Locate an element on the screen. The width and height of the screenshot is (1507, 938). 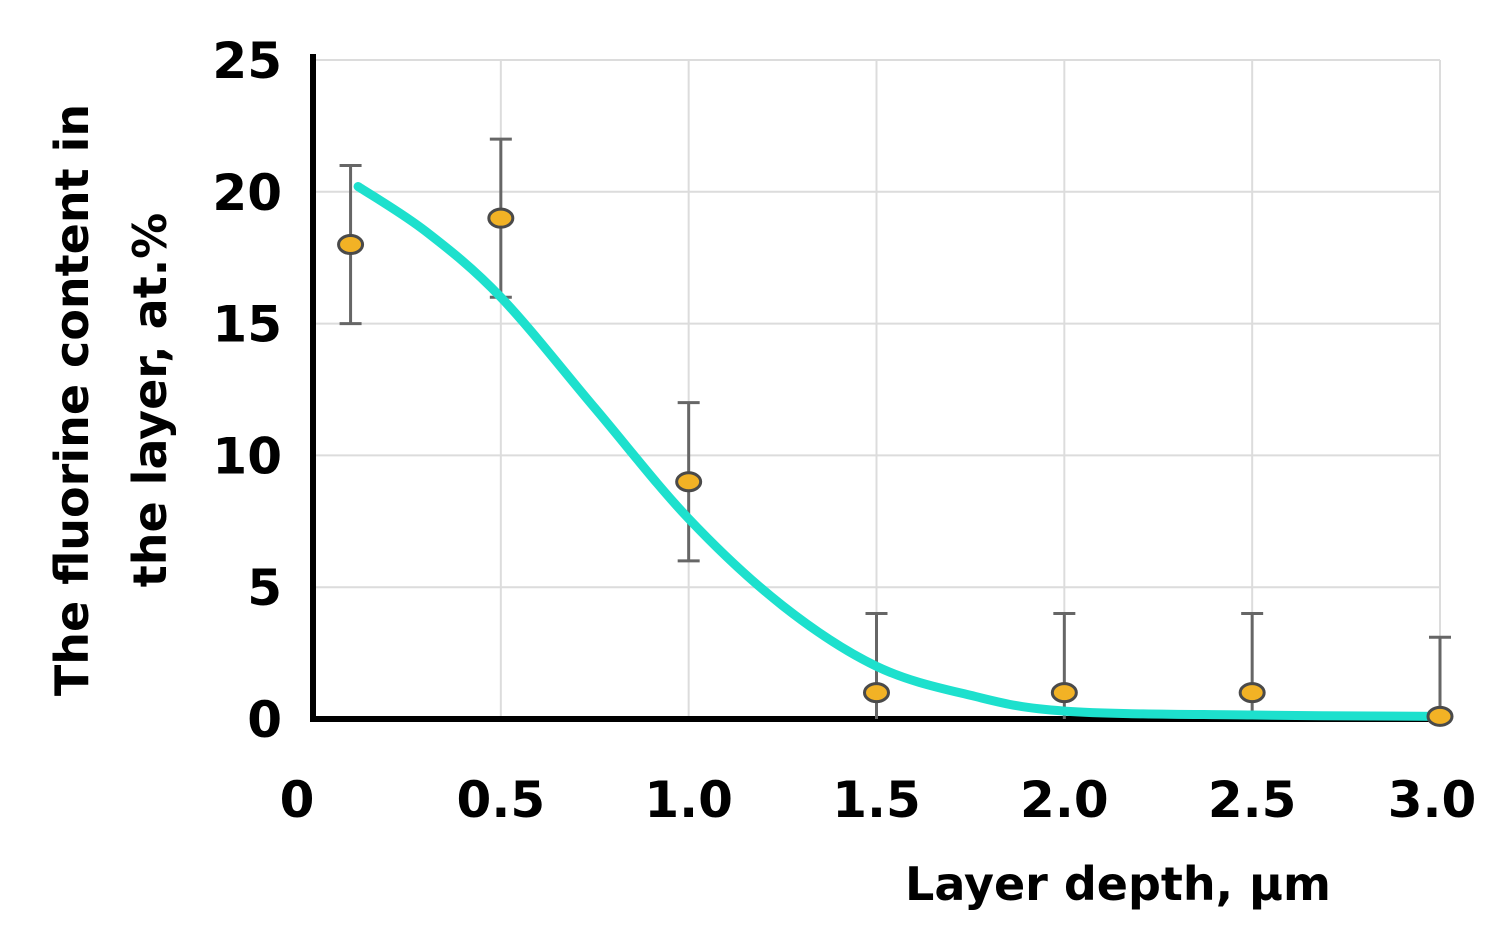
y-tick-label: 0 is located at coordinates (264, 720).